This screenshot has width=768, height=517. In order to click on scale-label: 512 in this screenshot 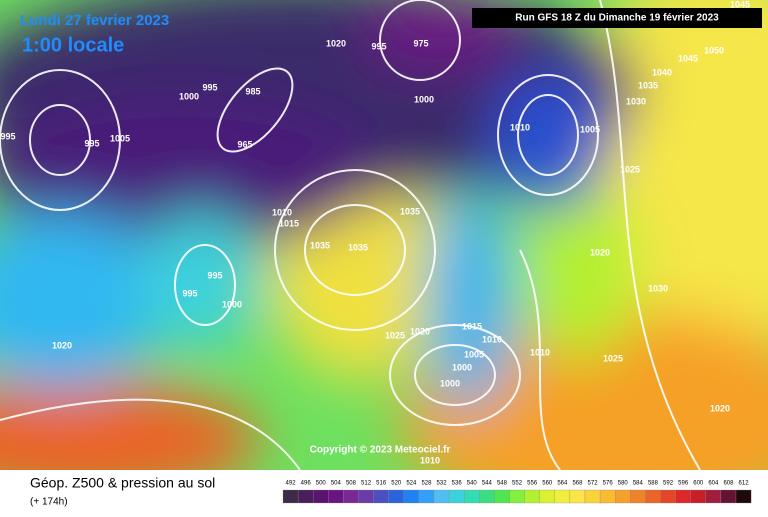, I will do `click(366, 484)`.